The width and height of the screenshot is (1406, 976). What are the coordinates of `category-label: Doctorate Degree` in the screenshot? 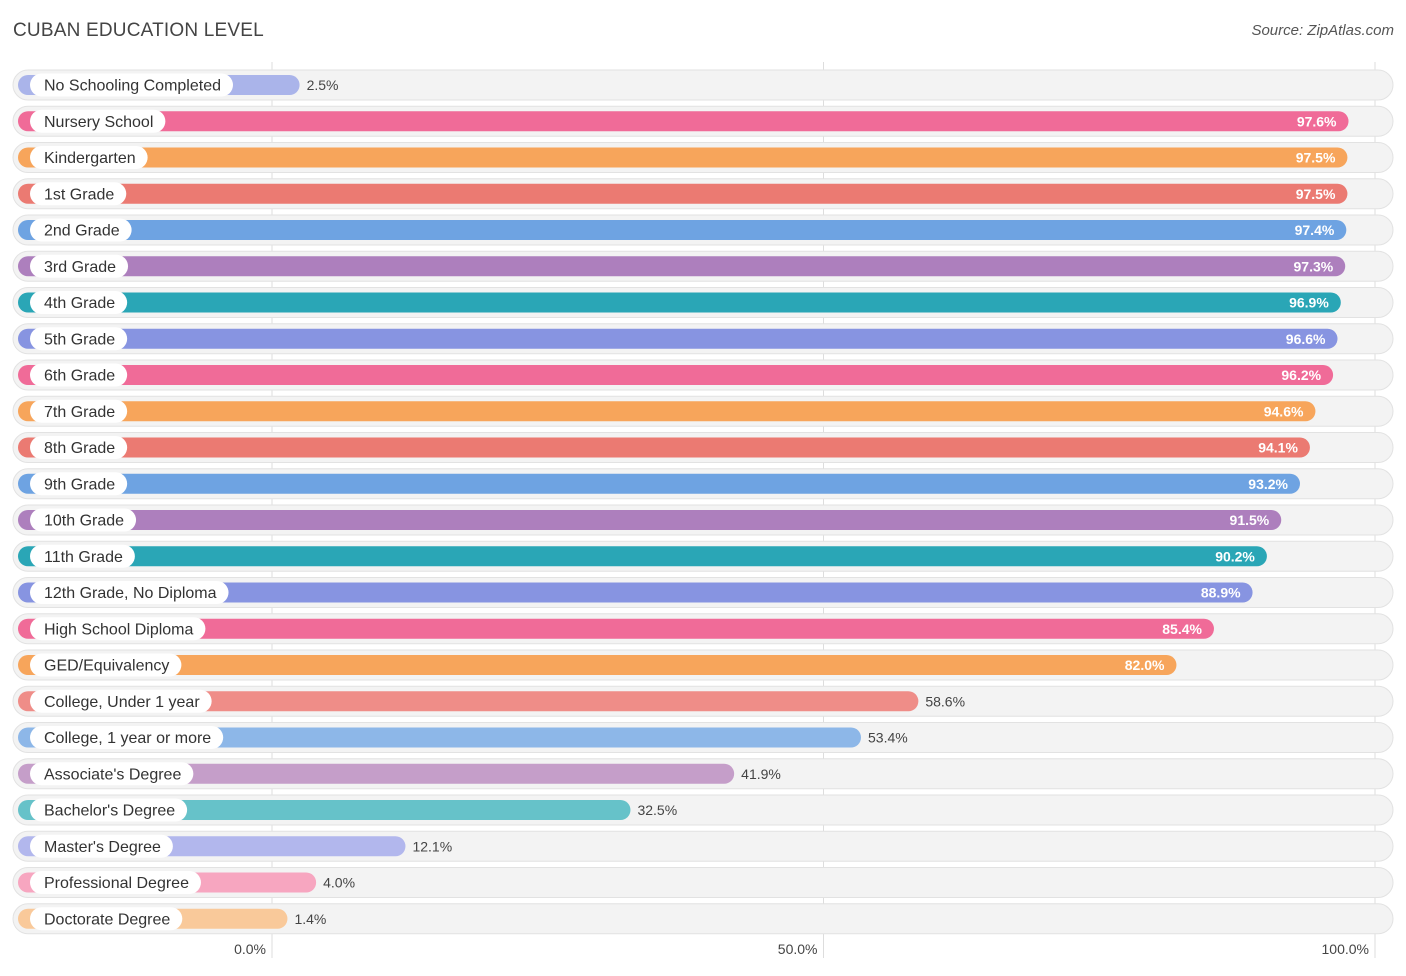 It's located at (107, 919).